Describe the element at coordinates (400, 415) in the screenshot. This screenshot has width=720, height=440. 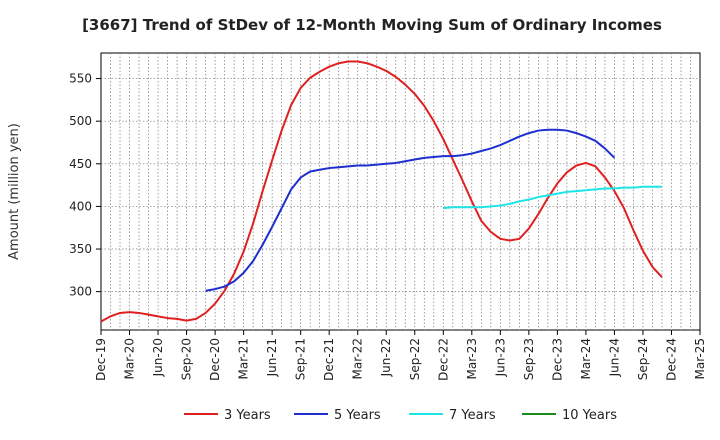
I see `legend: 3 Years 5 Years 7 Years 10 Years` at that location.